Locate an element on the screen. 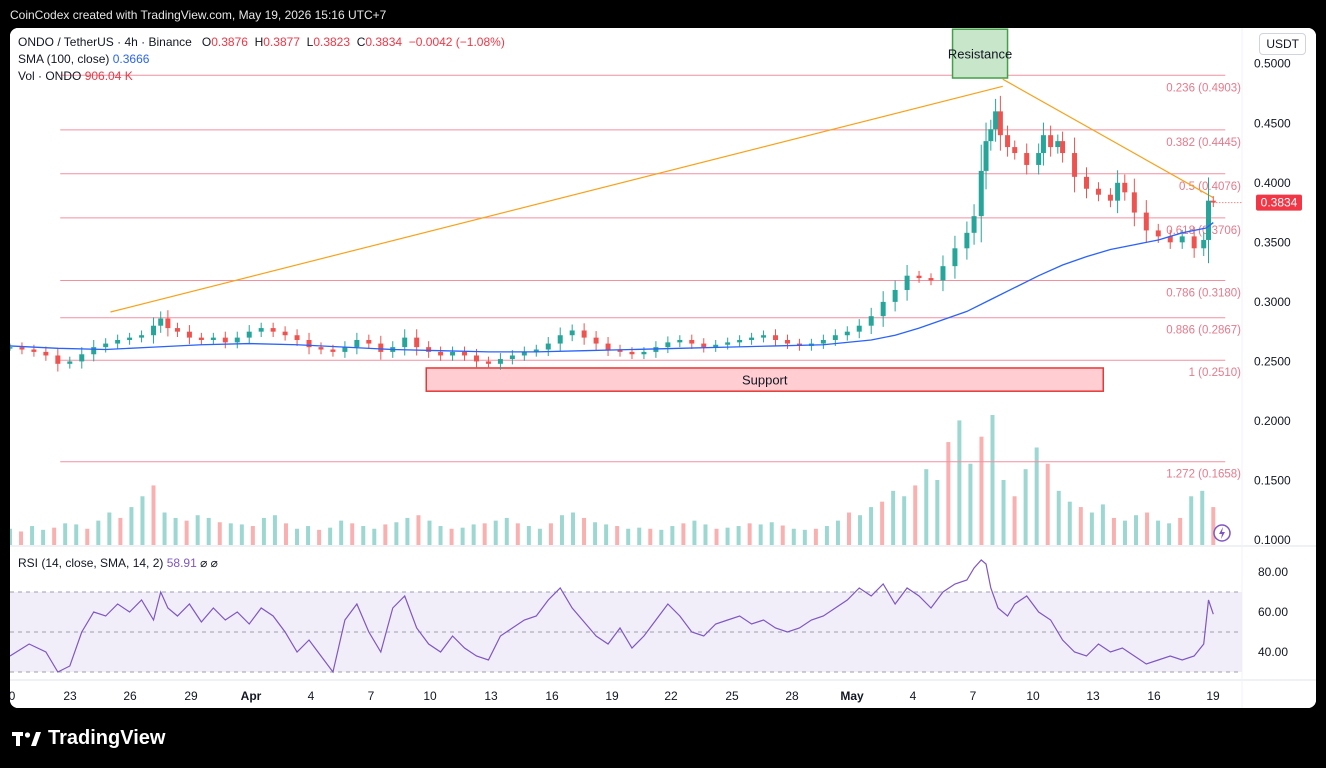 The height and width of the screenshot is (768, 1326). time-tick-label: 25 is located at coordinates (732, 696).